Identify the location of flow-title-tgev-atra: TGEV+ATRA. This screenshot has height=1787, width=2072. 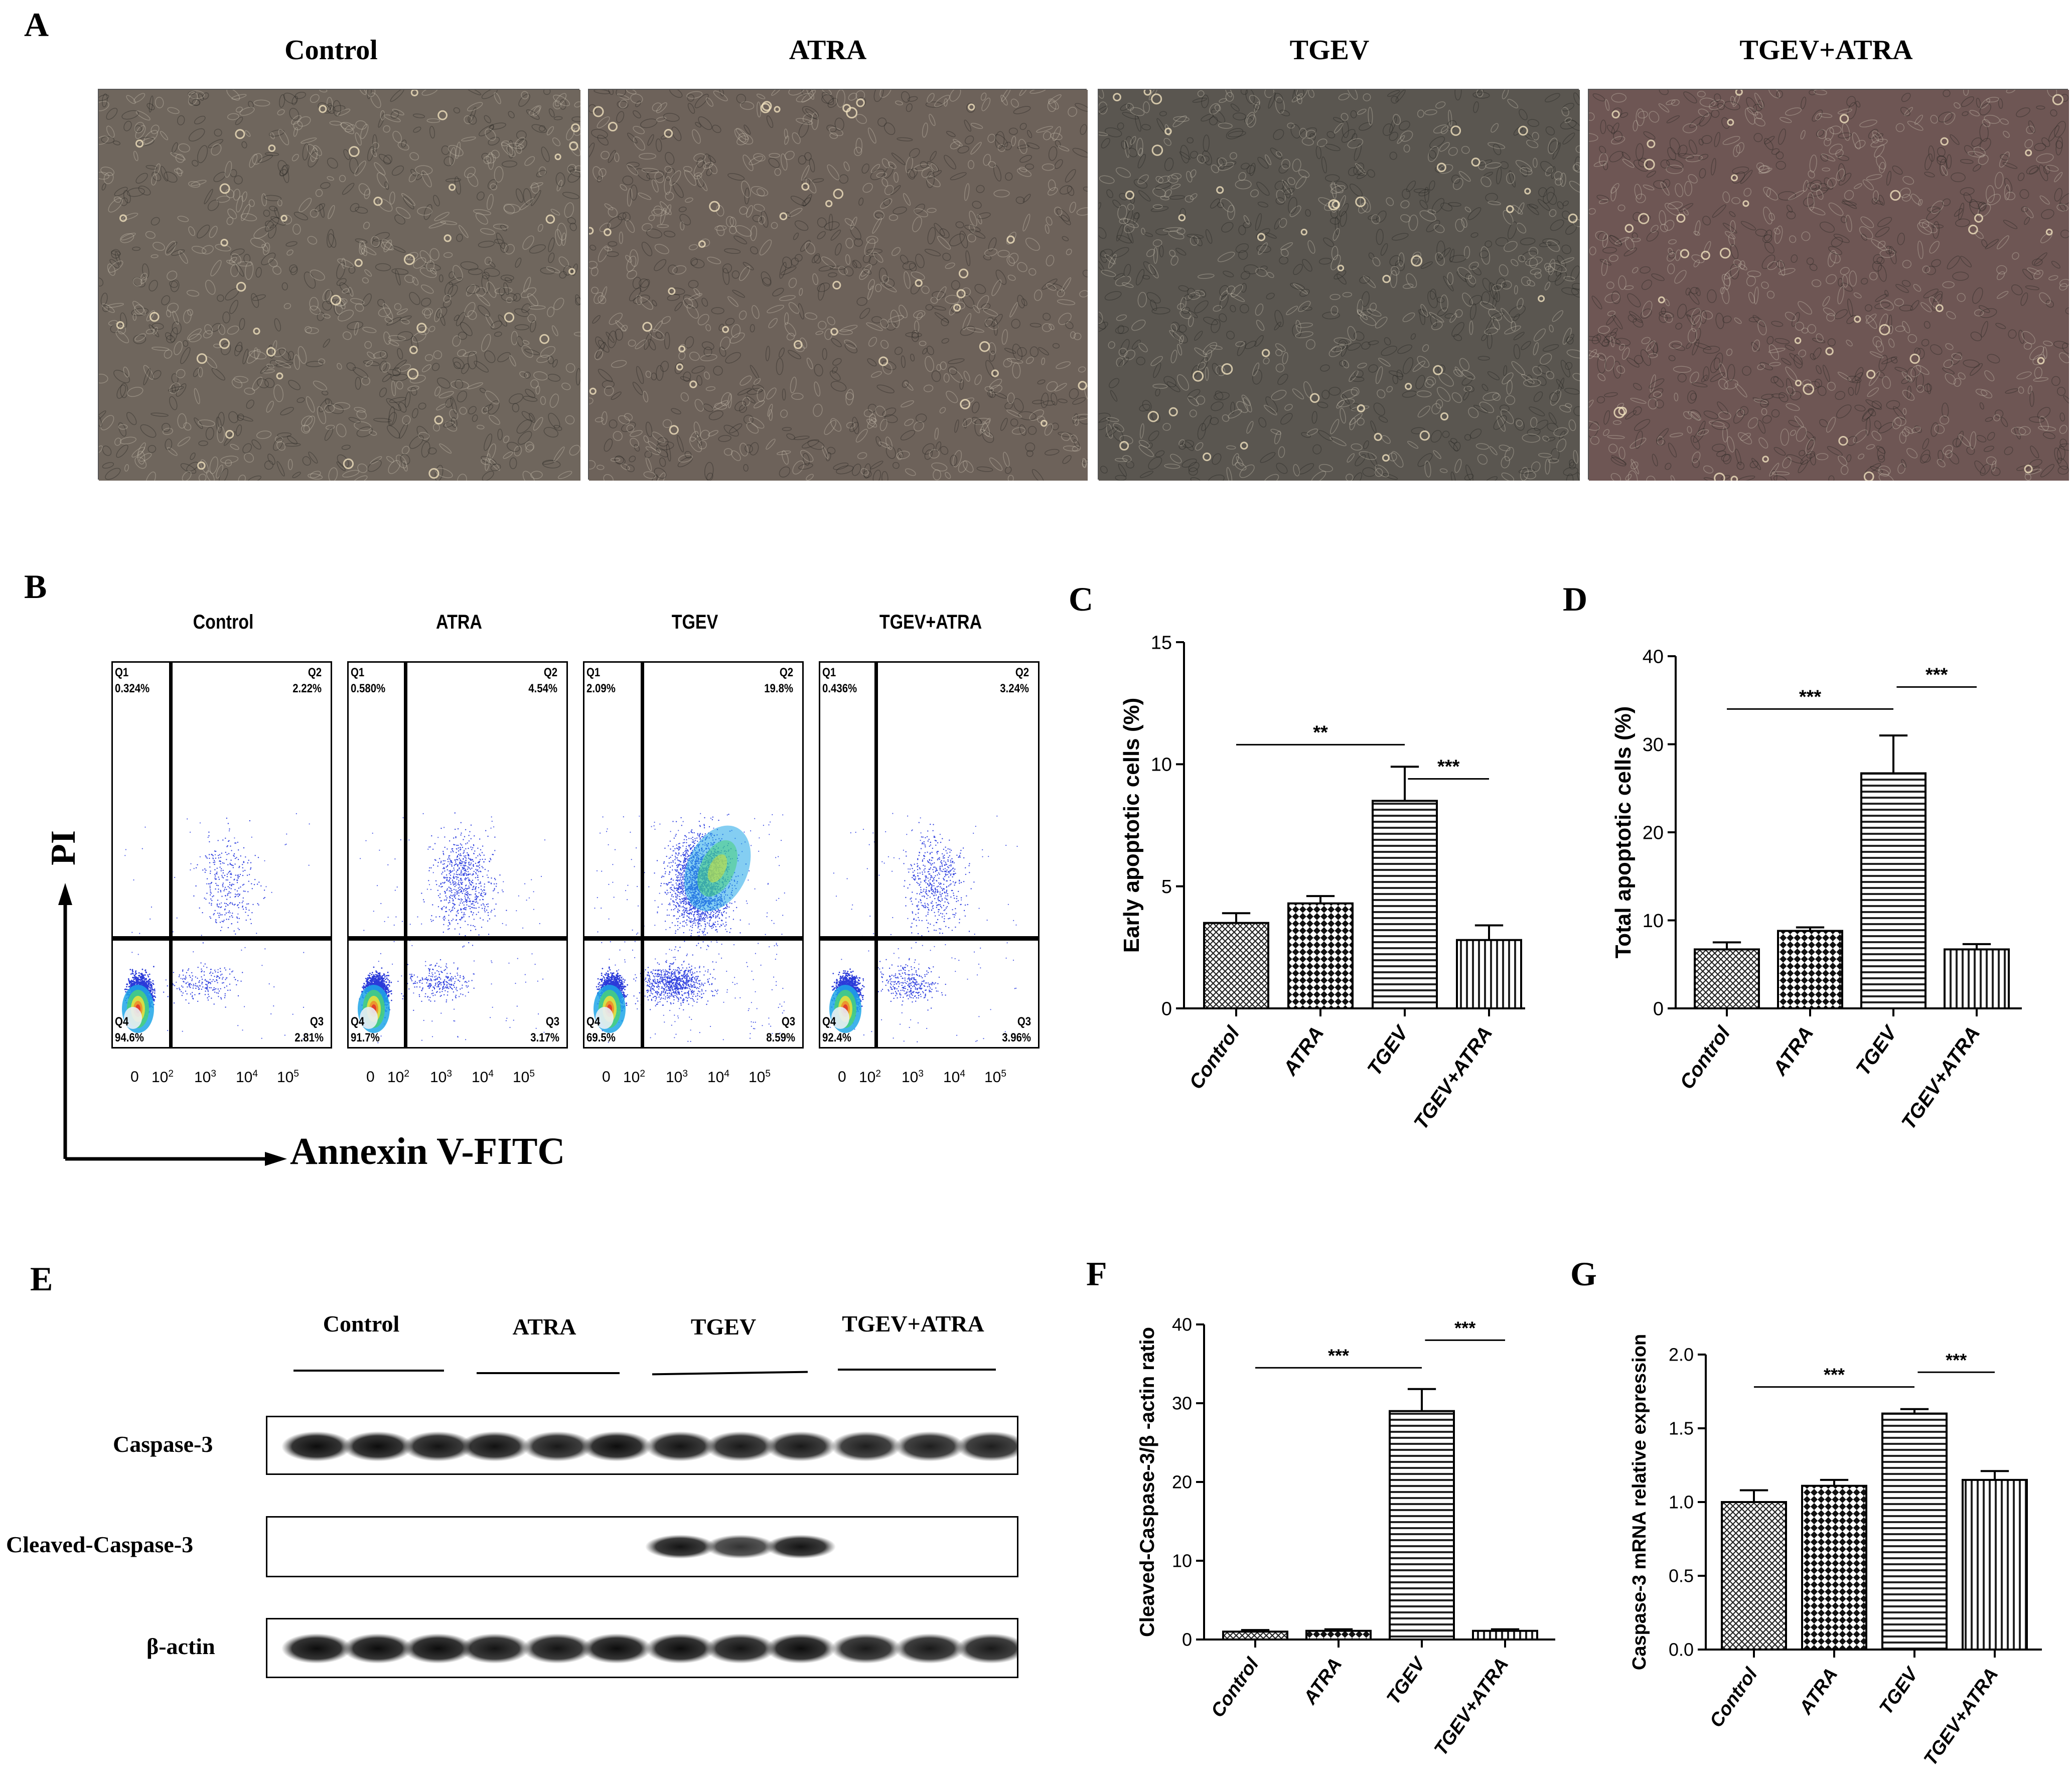
(930, 622).